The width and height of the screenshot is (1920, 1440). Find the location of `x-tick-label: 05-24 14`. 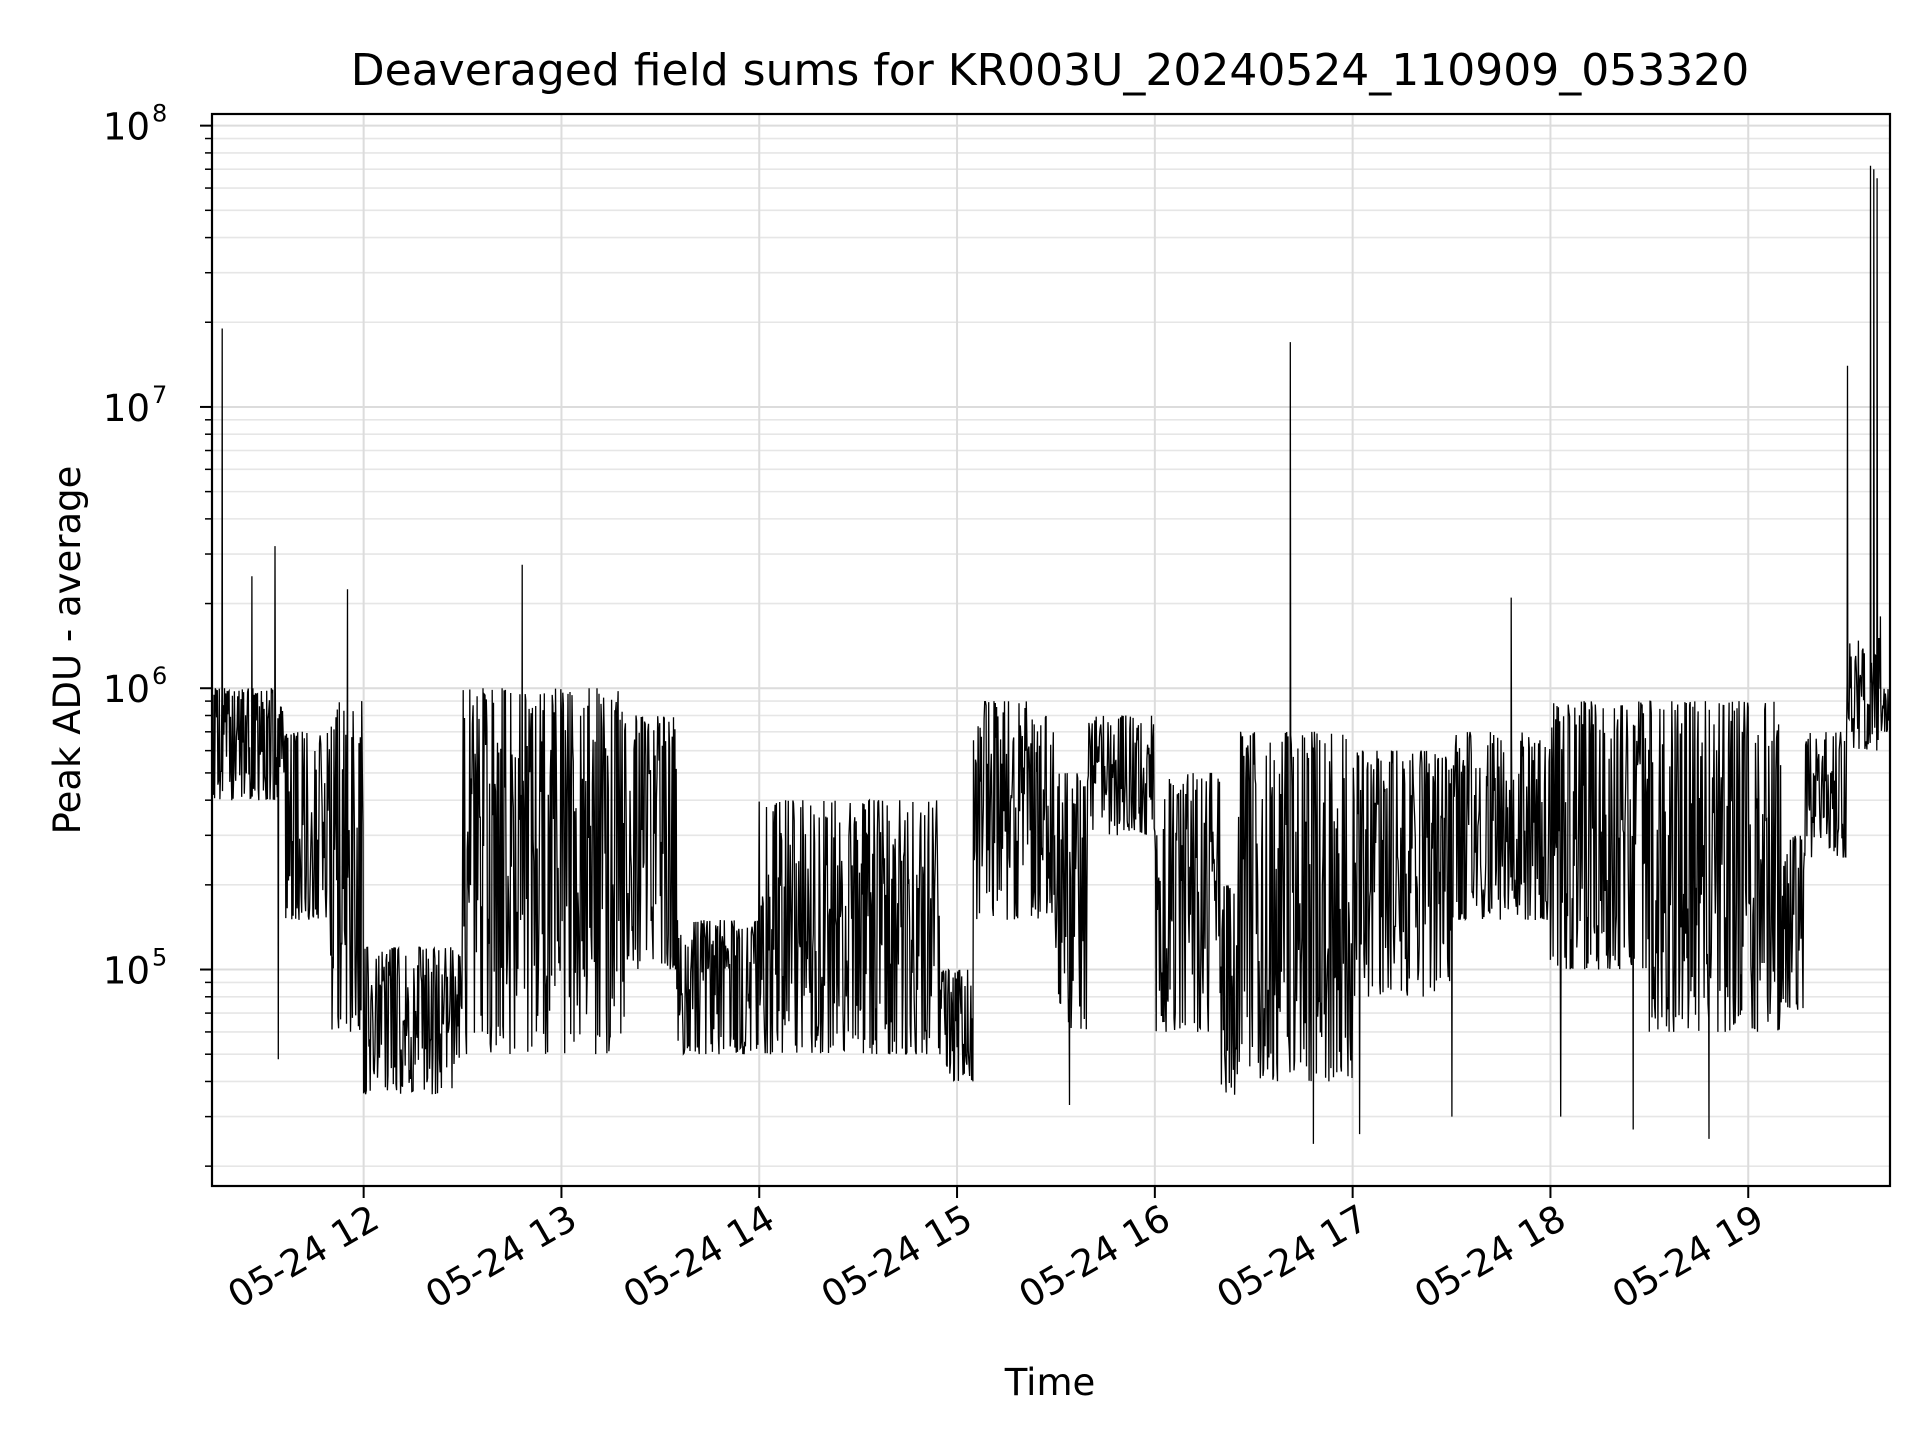

x-tick-label: 05-24 14 is located at coordinates (699, 1257).